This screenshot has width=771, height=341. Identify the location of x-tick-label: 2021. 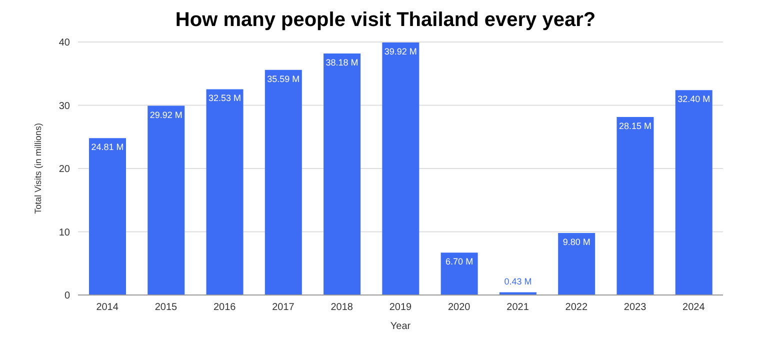
(518, 308).